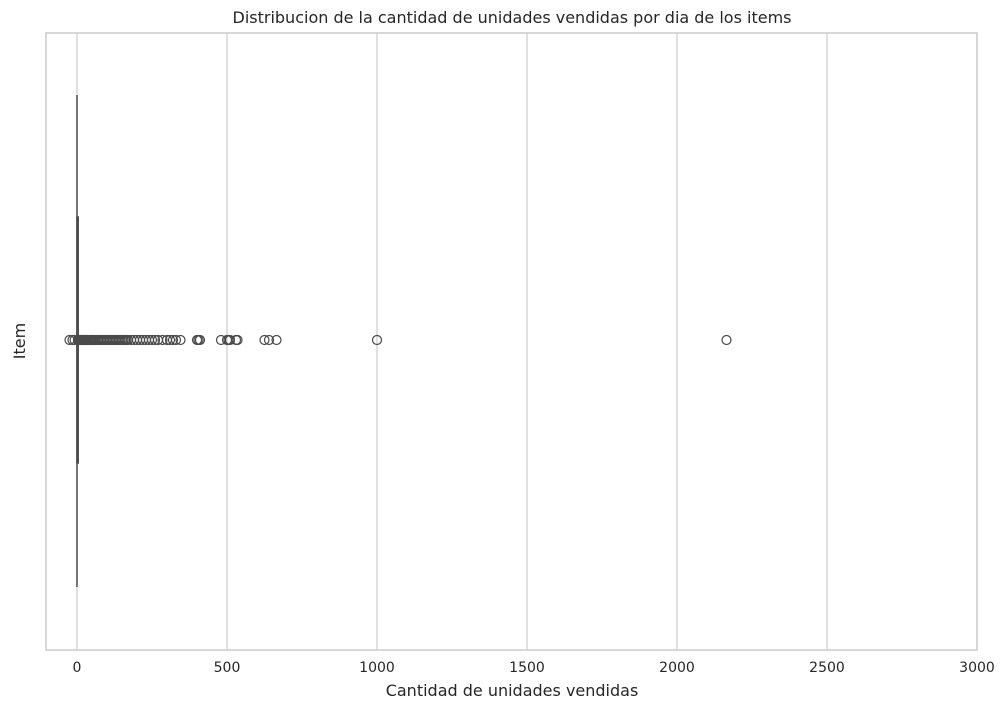 This screenshot has width=1006, height=710. What do you see at coordinates (77, 668) in the screenshot?
I see `x-tick-label-0: 0` at bounding box center [77, 668].